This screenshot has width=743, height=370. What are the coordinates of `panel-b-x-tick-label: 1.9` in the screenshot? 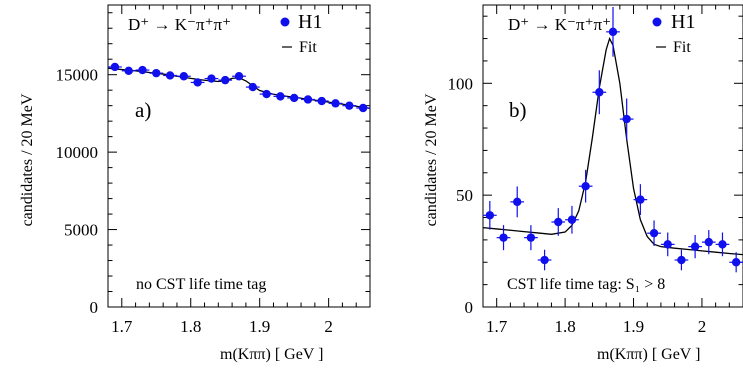 It's located at (633, 326).